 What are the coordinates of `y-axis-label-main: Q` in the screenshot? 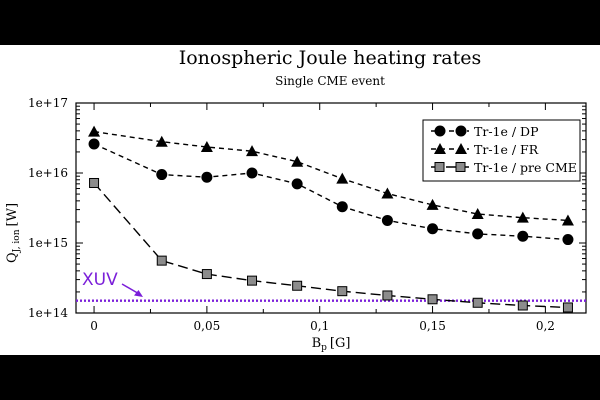 It's located at (12, 257).